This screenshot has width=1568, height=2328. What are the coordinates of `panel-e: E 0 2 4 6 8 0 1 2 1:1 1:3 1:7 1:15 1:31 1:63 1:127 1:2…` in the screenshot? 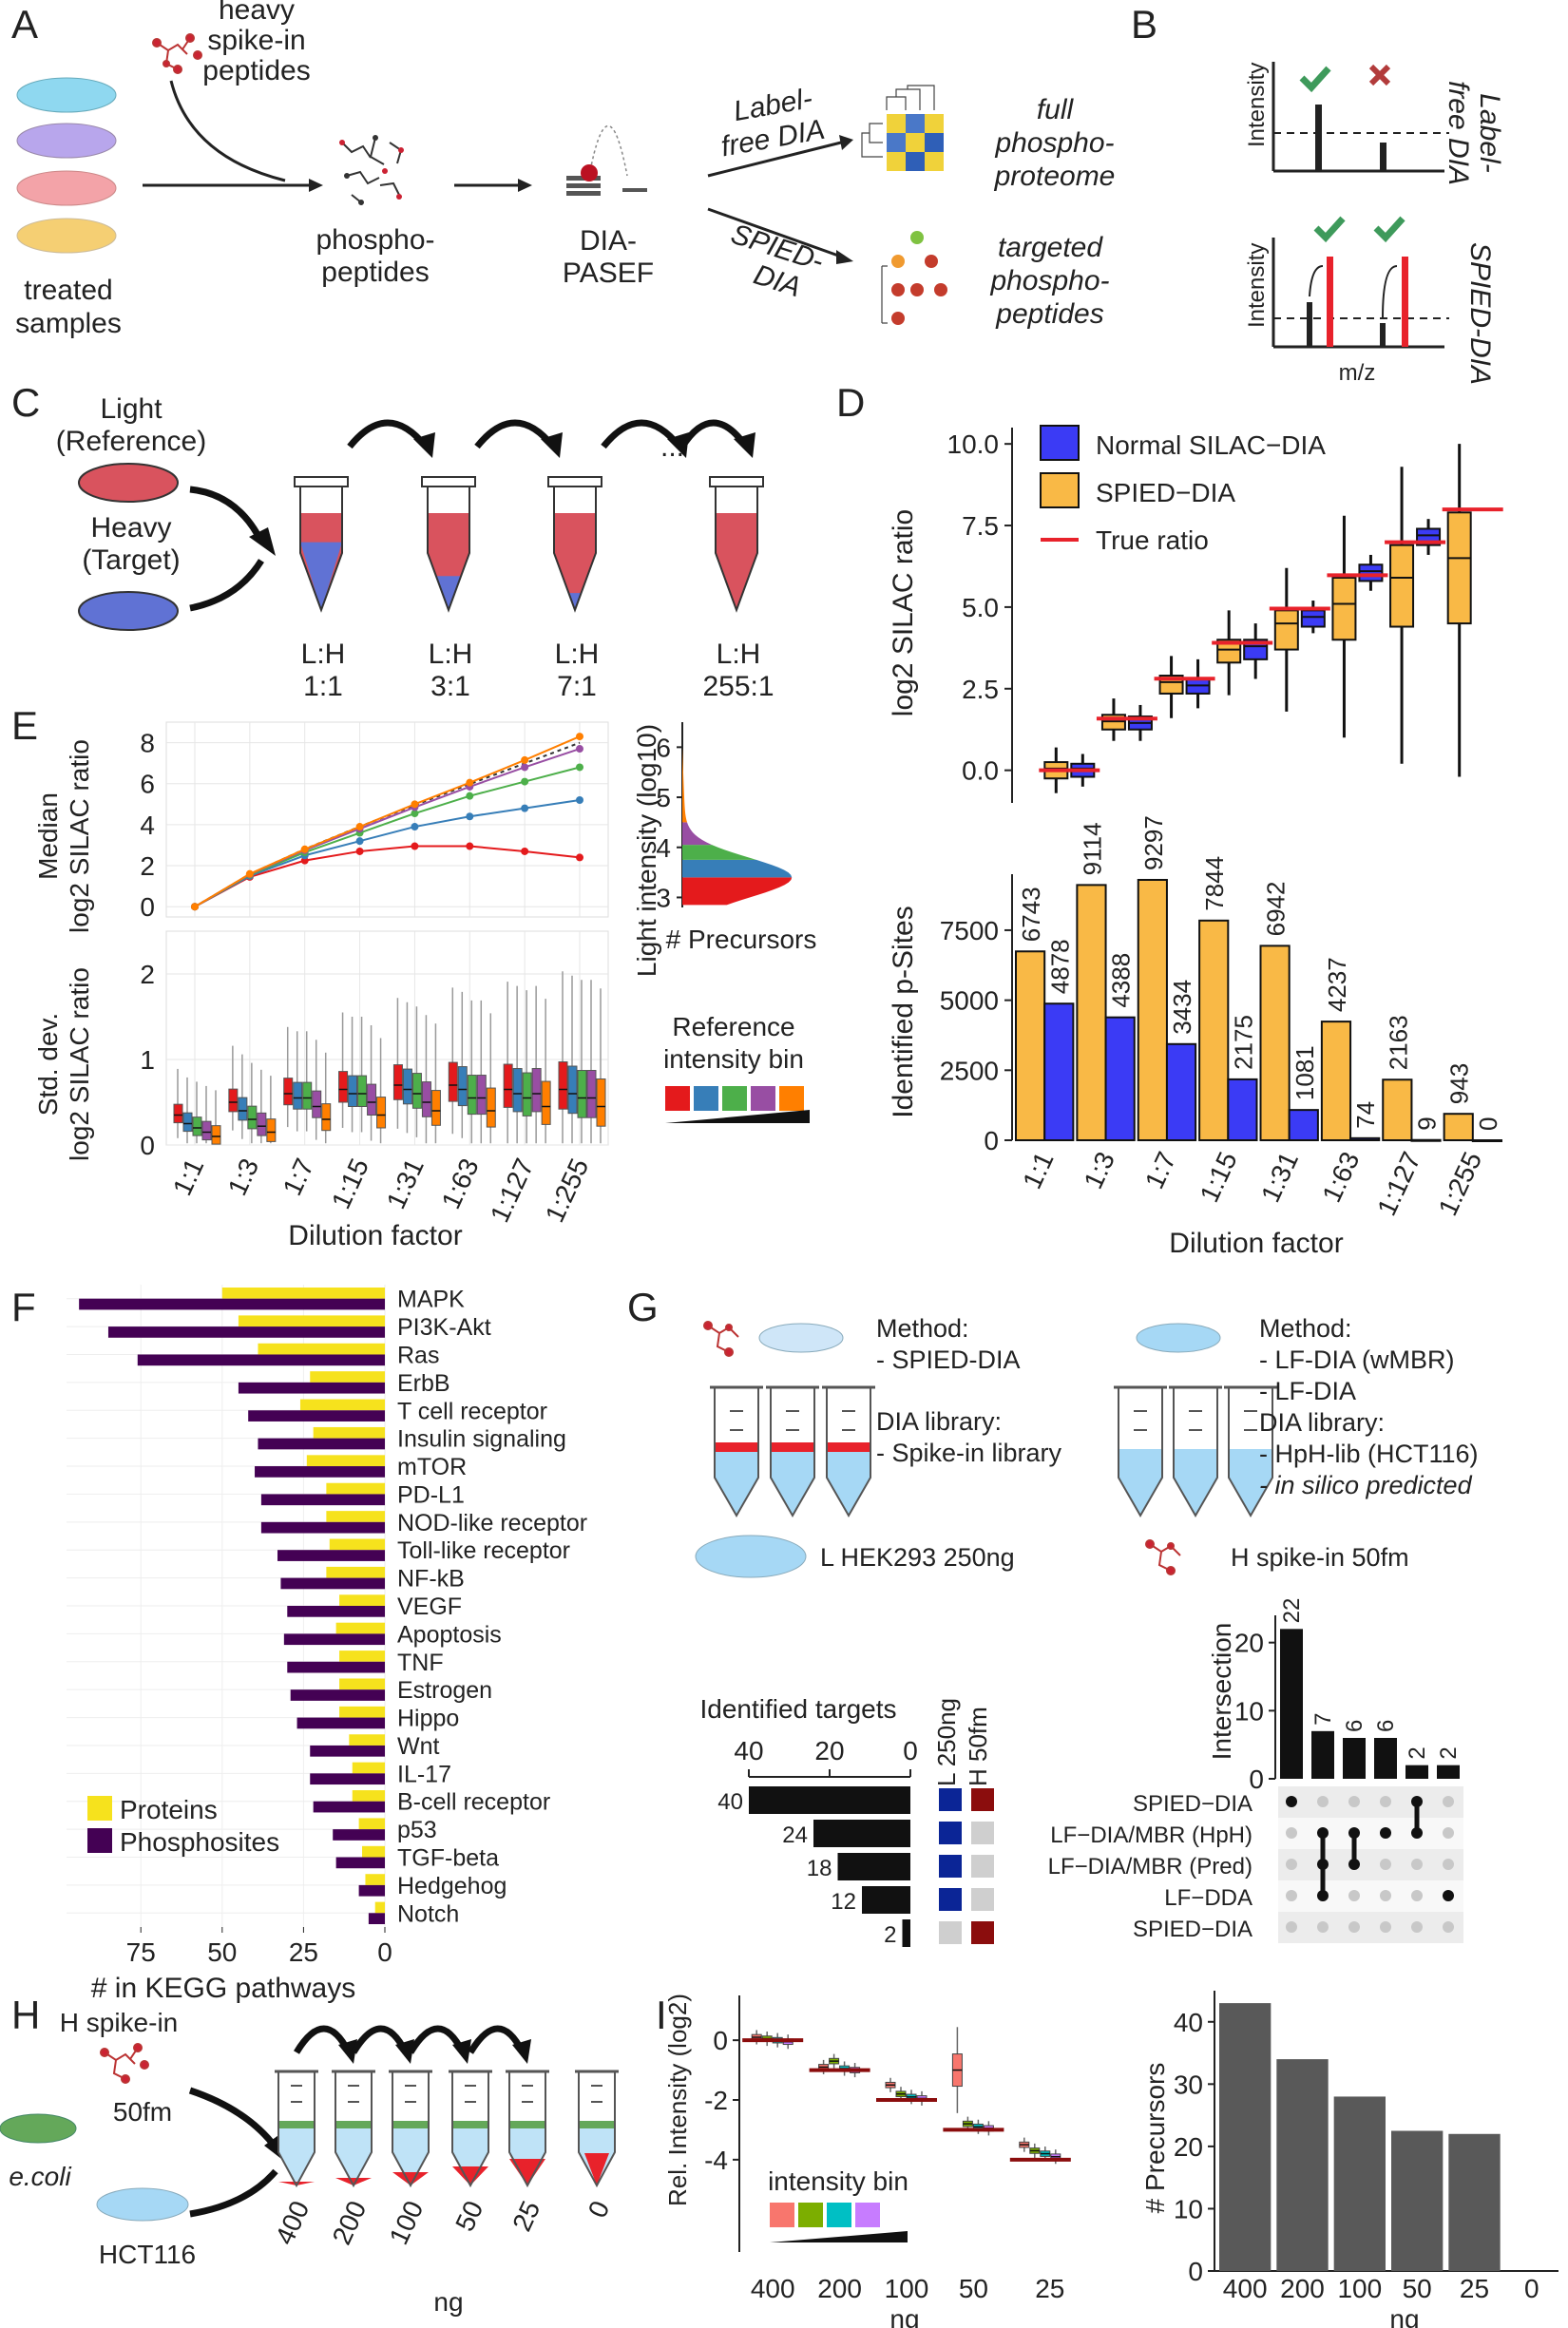 It's located at (414, 977).